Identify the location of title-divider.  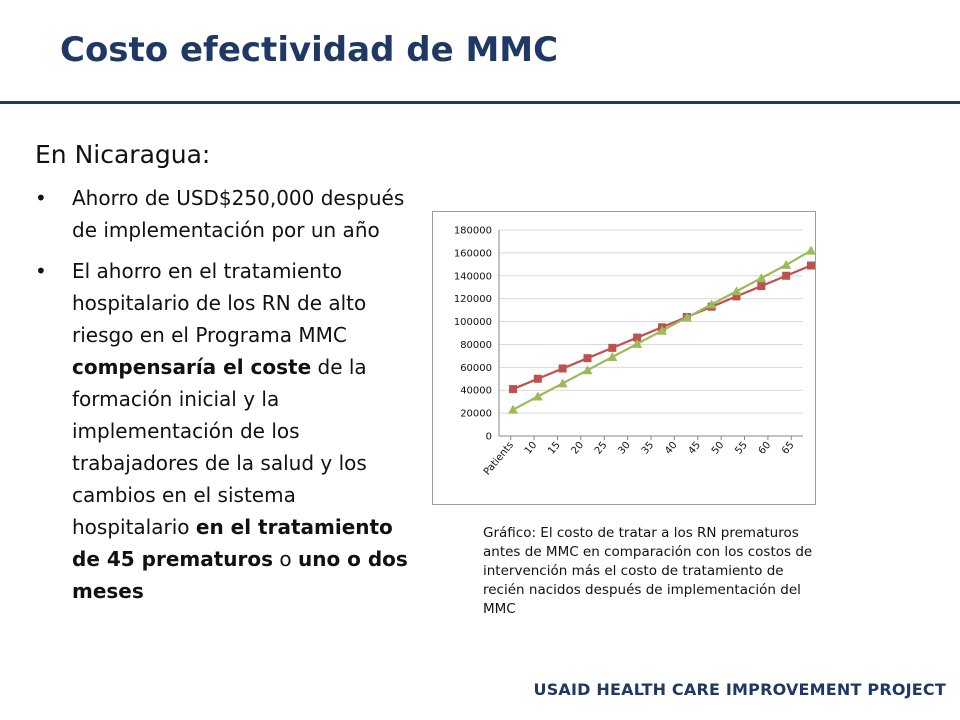
(480, 102).